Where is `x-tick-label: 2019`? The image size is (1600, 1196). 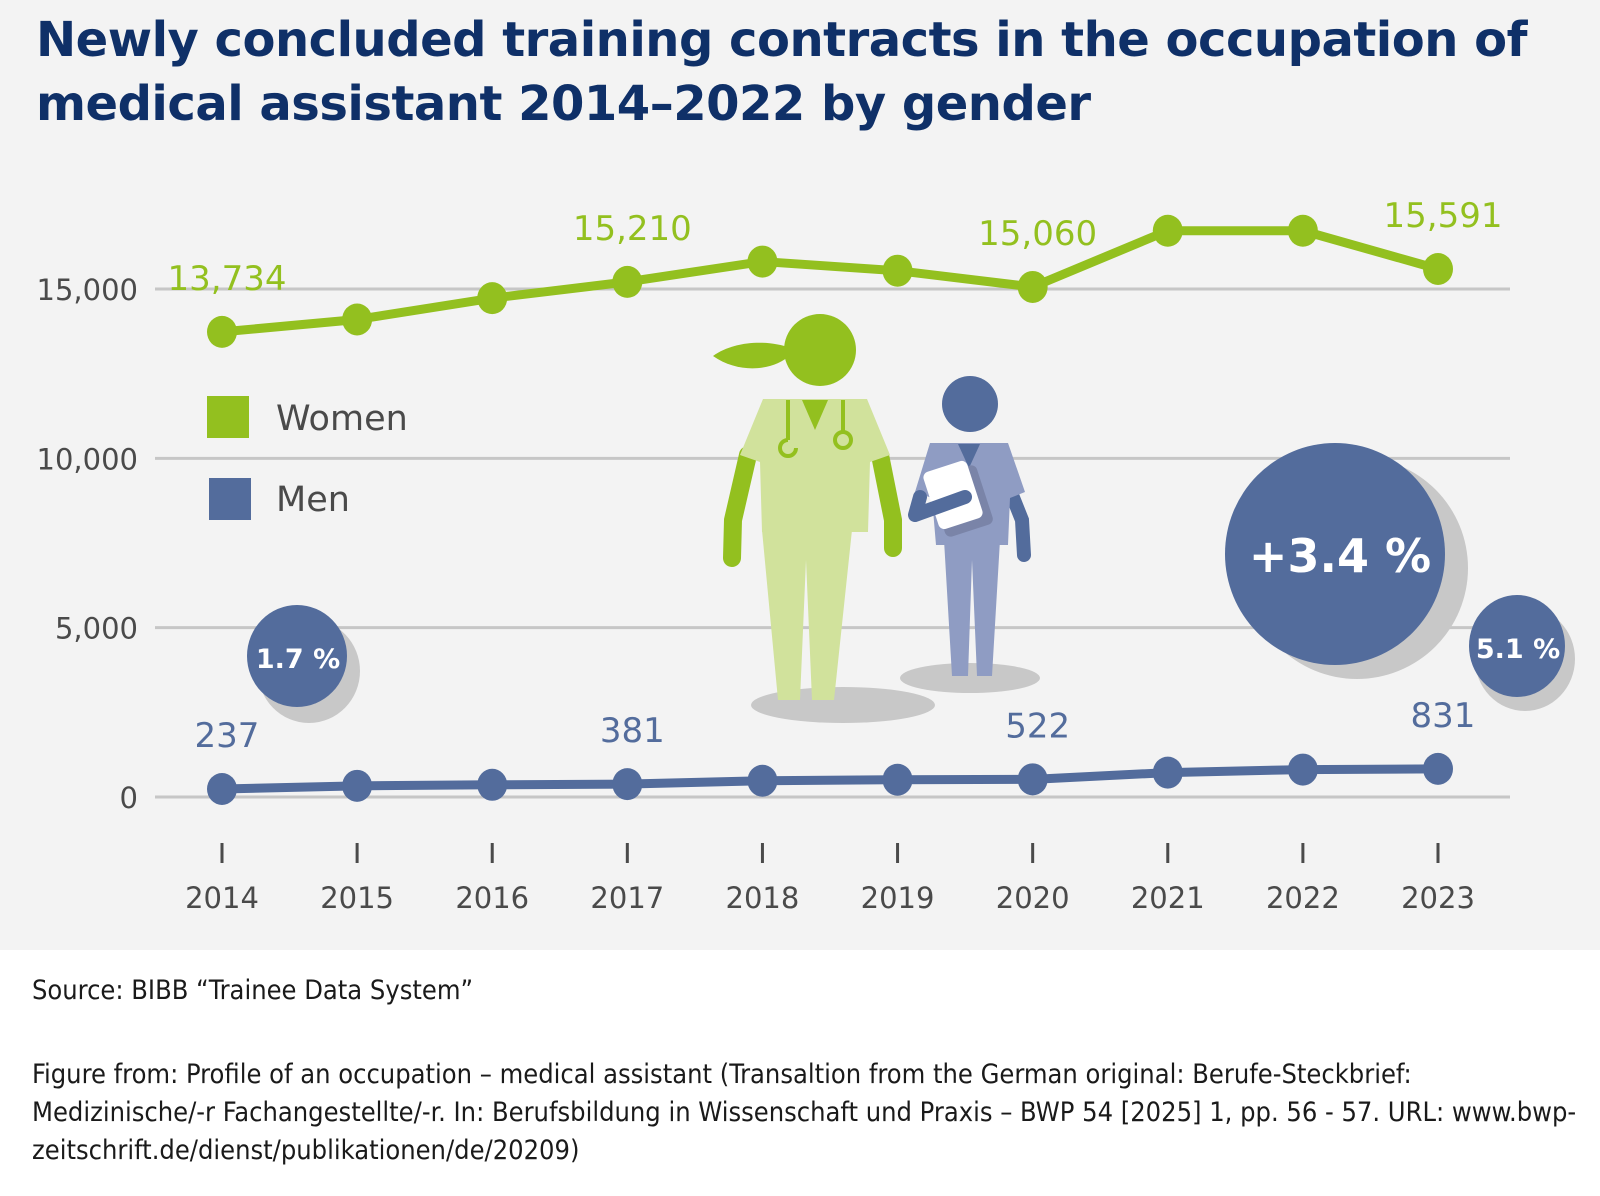
x-tick-label: 2019 is located at coordinates (898, 898).